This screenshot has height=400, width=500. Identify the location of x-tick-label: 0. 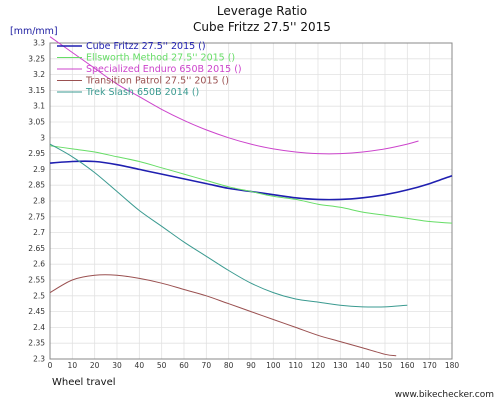
(50, 365).